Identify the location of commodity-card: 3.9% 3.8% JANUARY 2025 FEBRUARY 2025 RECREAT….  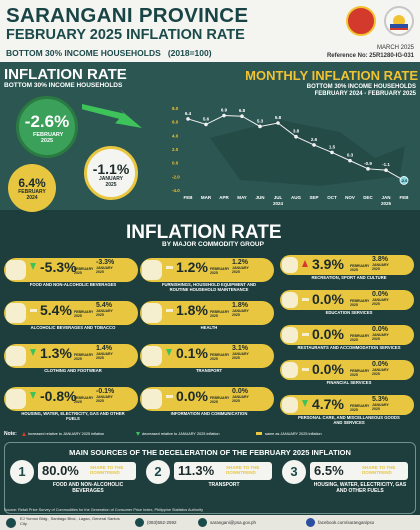
(348, 270).